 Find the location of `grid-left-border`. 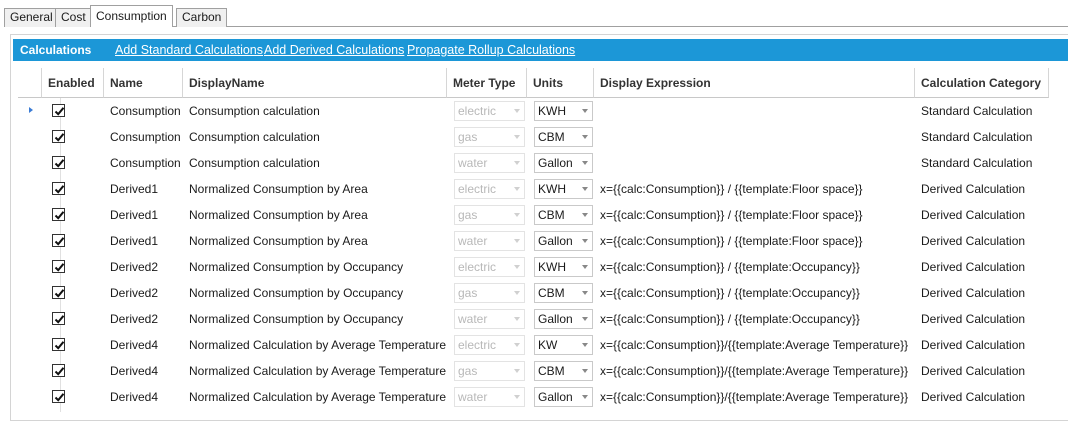

grid-left-border is located at coordinates (60, 255).